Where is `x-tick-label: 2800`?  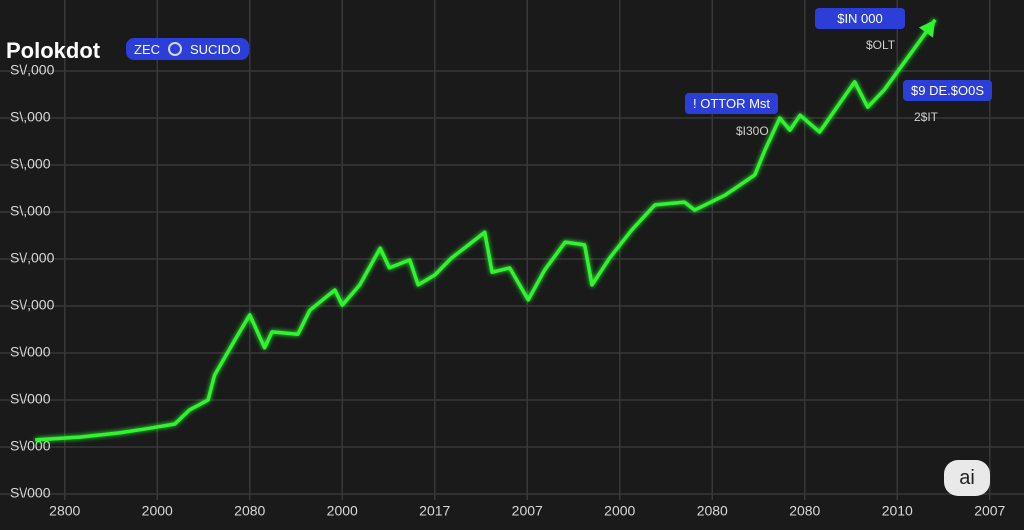 x-tick-label: 2800 is located at coordinates (64, 511).